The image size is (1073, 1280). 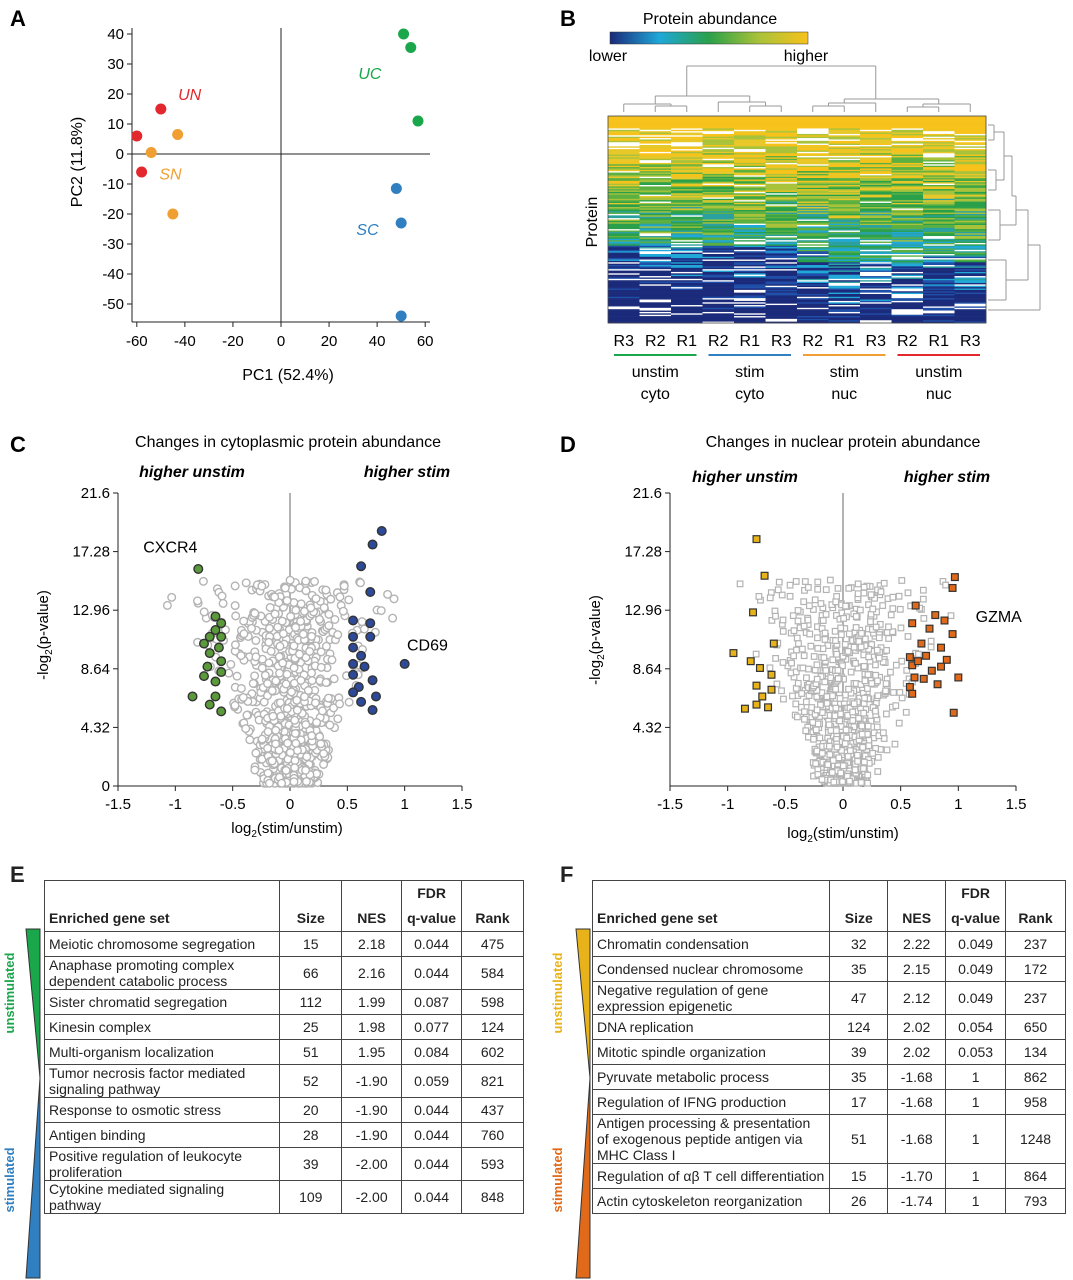 I want to click on table-f-value-cell: 0.049, so click(x=976, y=944).